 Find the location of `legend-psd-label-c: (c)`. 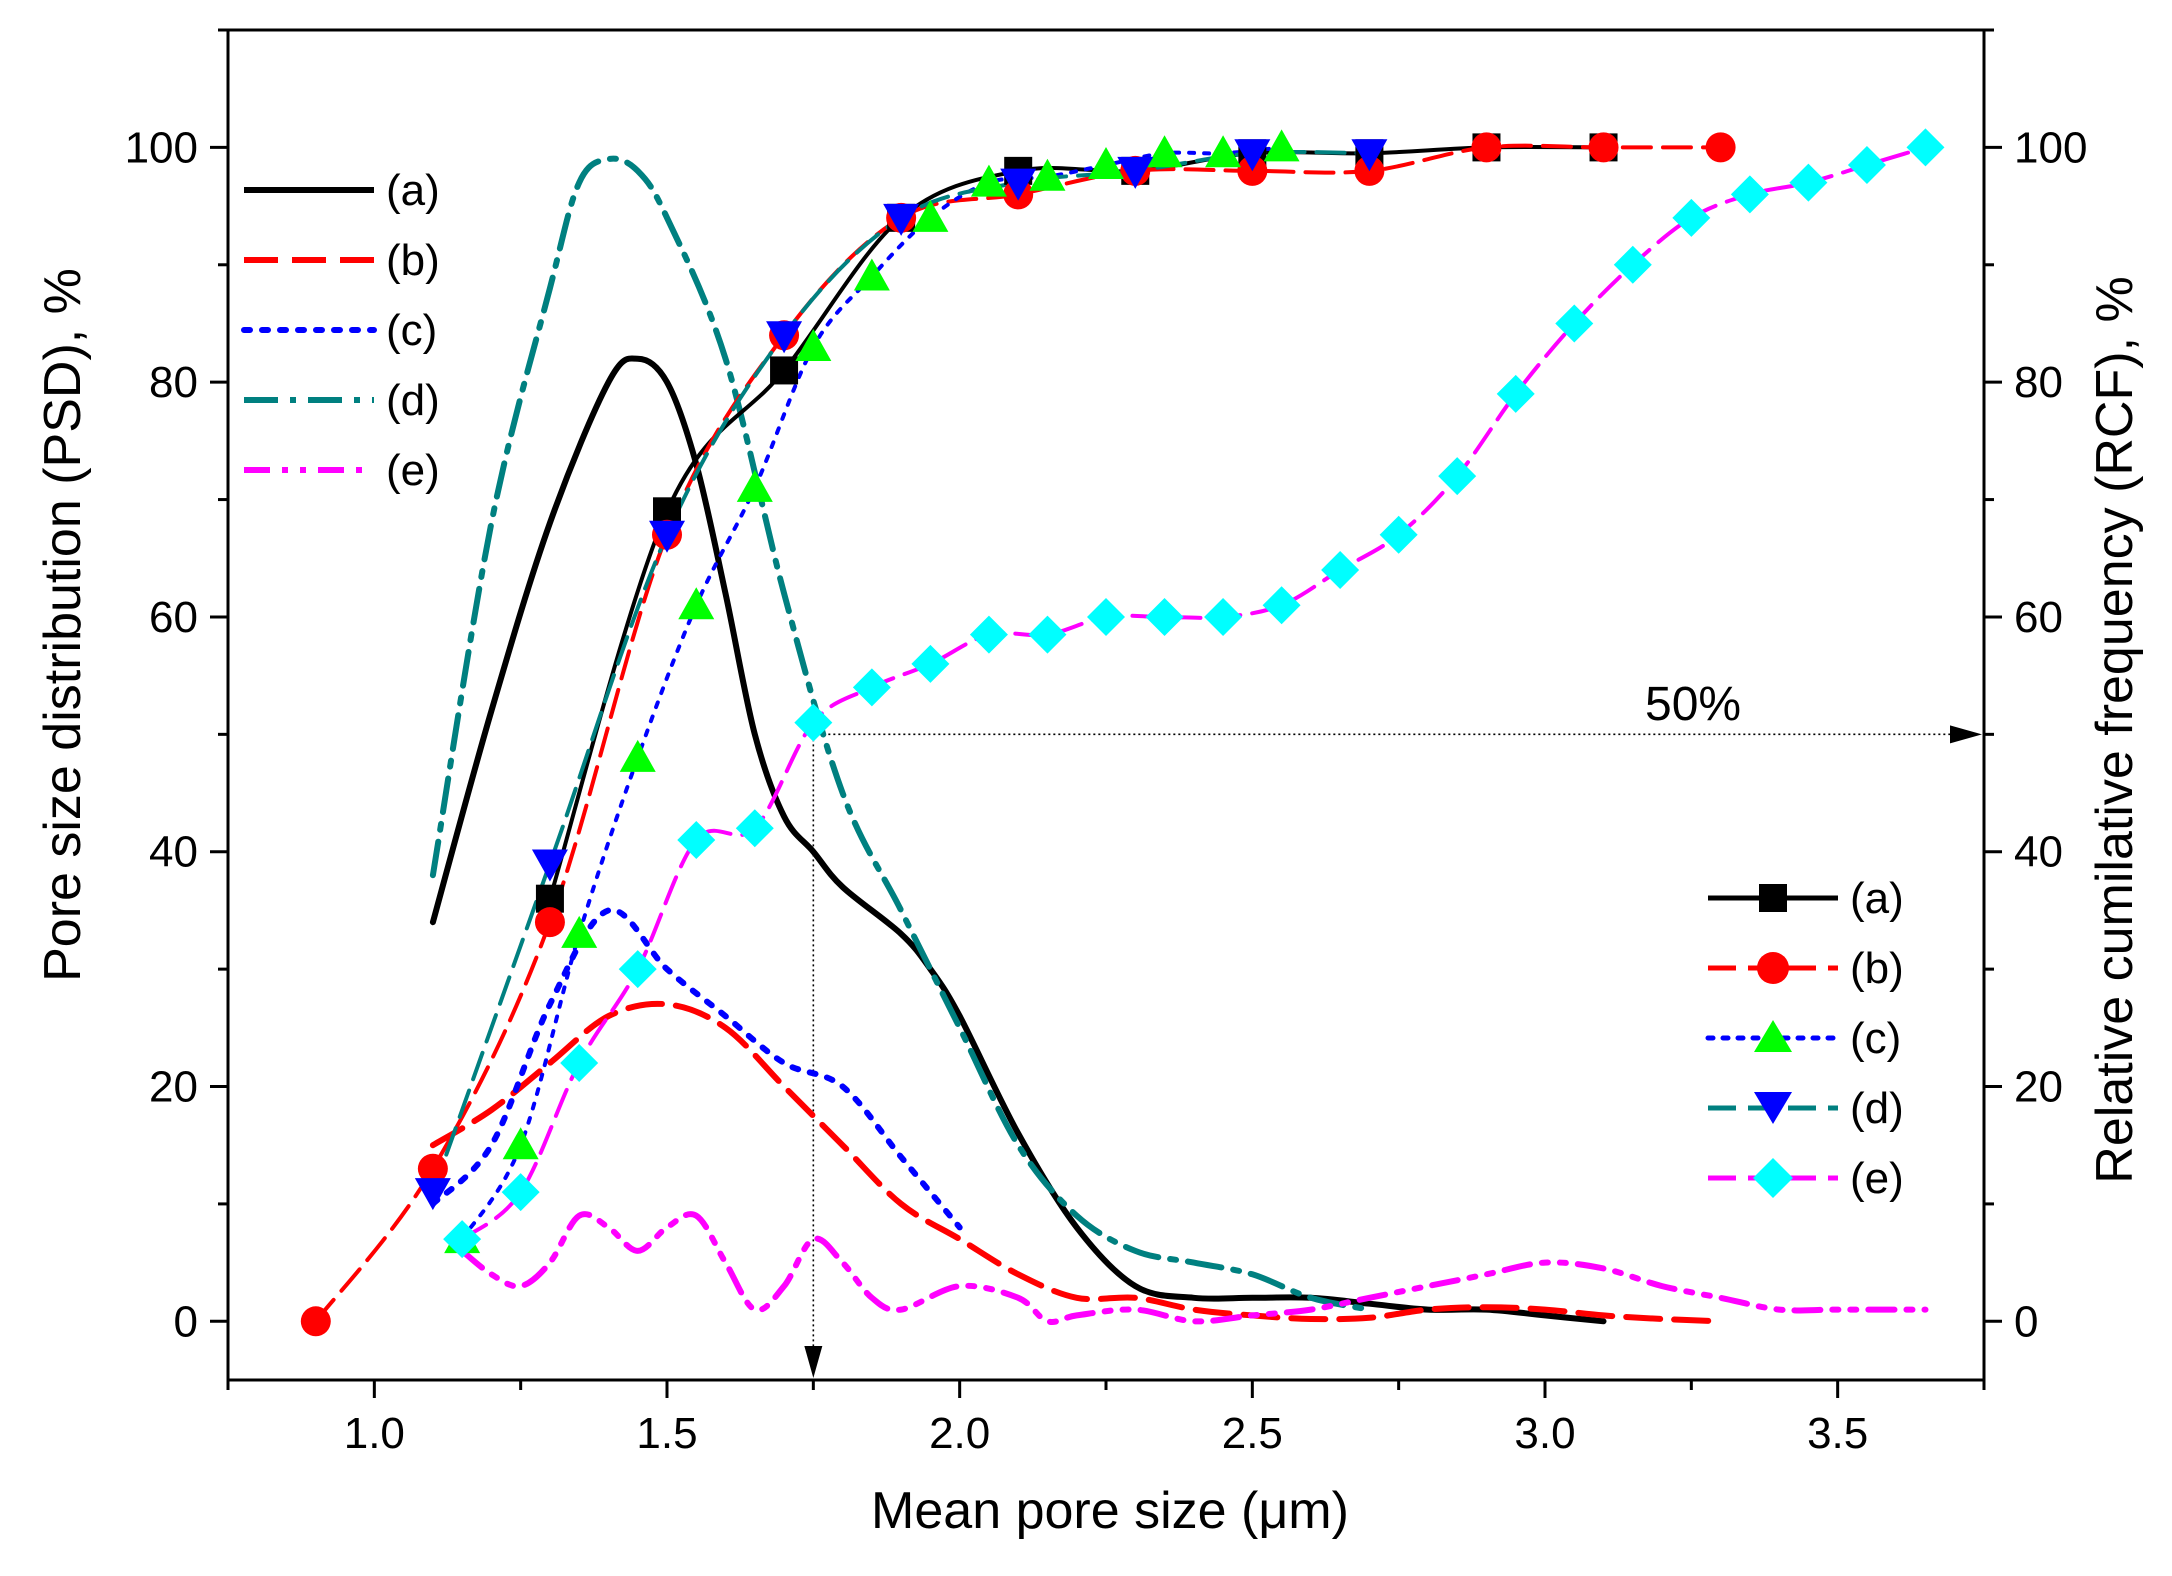

legend-psd-label-c: (c) is located at coordinates (411, 330).